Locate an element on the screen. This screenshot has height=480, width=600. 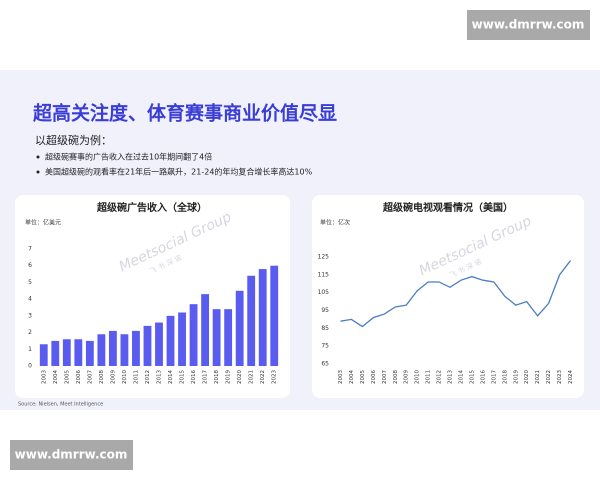
bullet: 美国超级碗的观看率在21年后一路飙升，21-24的年均复合增长率高达10% is located at coordinates (179, 172).